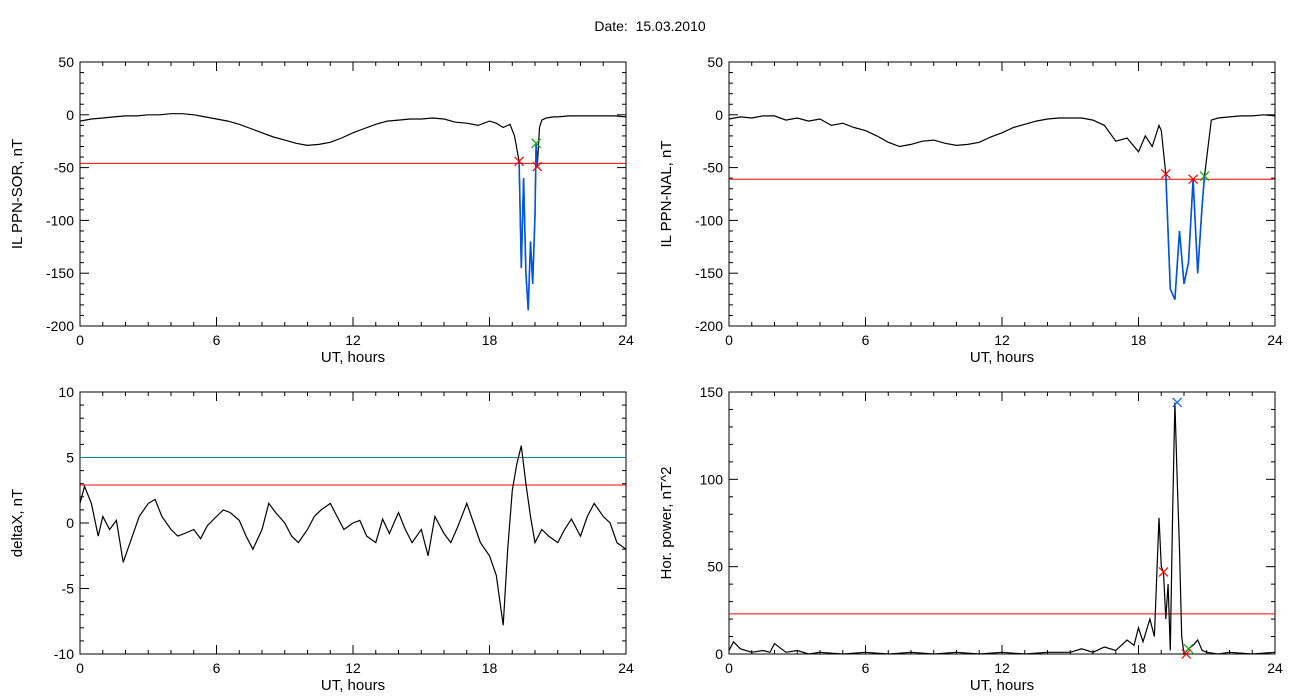 The width and height of the screenshot is (1300, 700). Describe the element at coordinates (66, 392) in the screenshot. I see `y-tick-label: 10` at that location.